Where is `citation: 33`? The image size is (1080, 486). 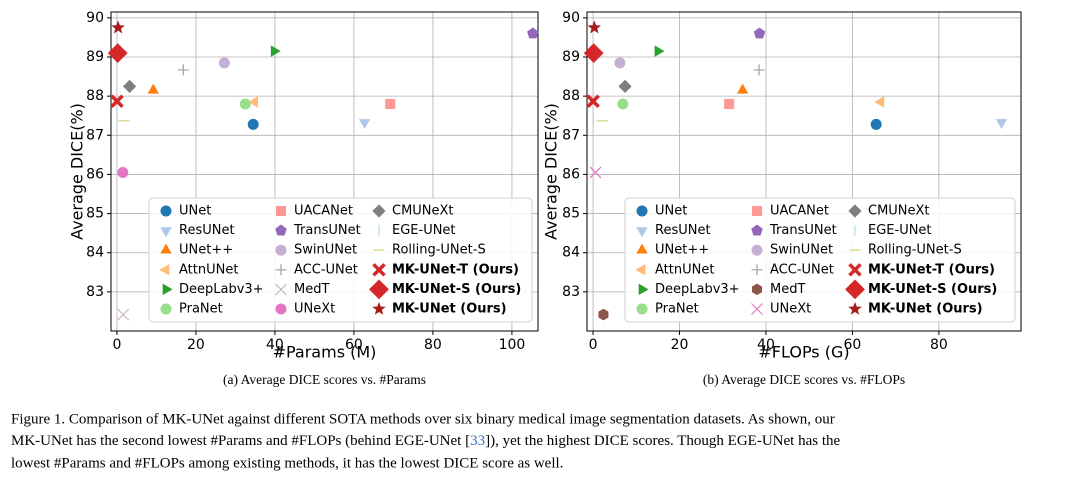 citation: 33 is located at coordinates (477, 441).